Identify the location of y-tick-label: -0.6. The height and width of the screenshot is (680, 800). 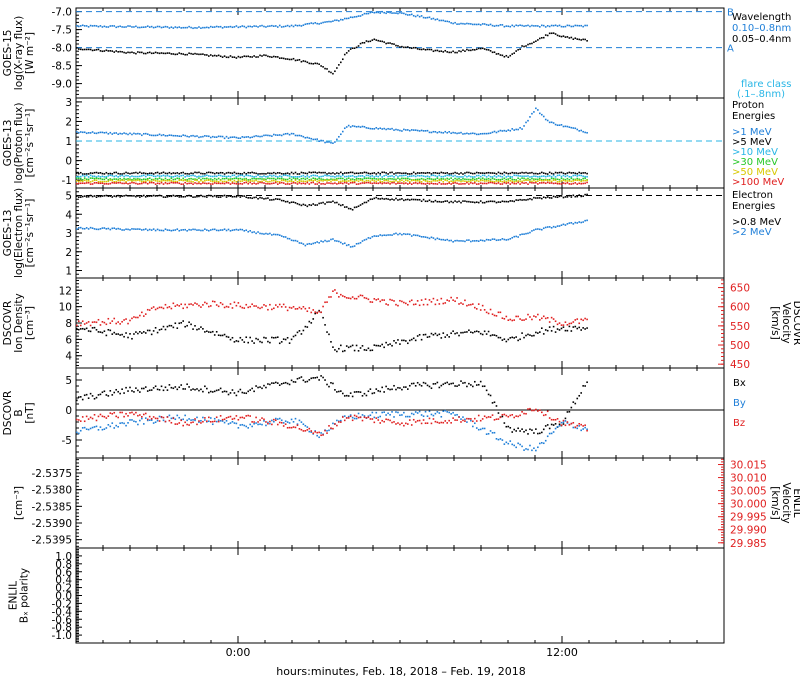
(62, 620).